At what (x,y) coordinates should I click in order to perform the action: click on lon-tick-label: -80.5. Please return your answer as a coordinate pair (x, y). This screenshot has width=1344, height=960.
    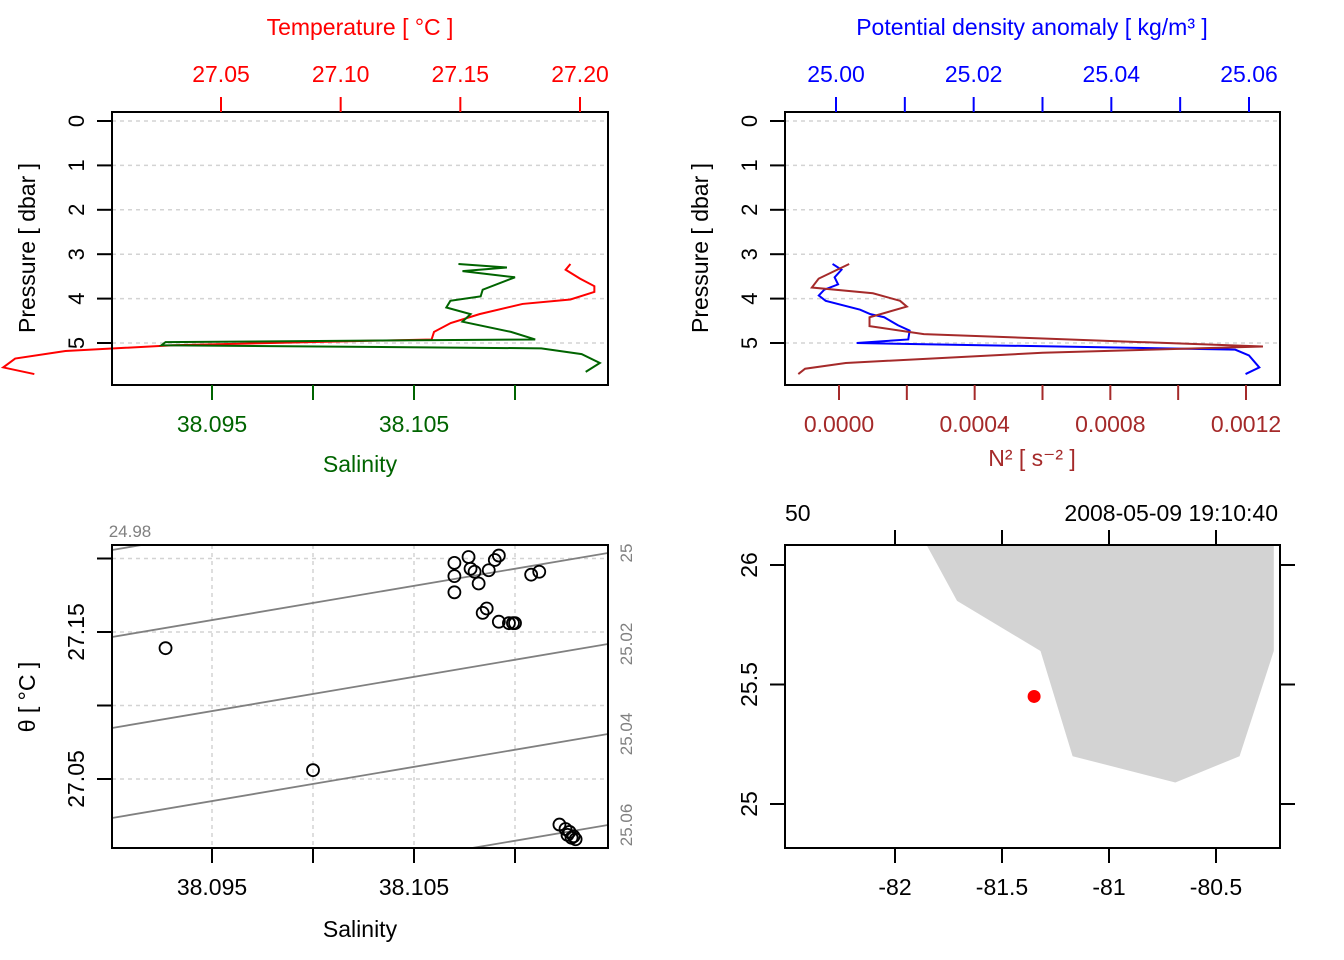
    Looking at the image, I should click on (1216, 887).